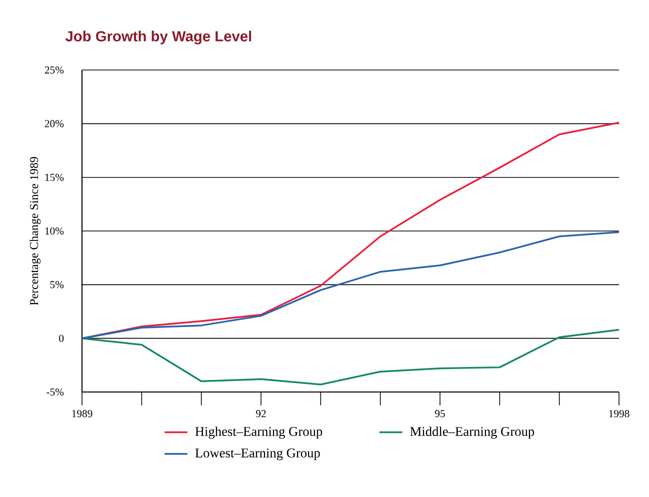 This screenshot has width=649, height=497. Describe the element at coordinates (54, 124) in the screenshot. I see `y-tick-label: 20%` at that location.